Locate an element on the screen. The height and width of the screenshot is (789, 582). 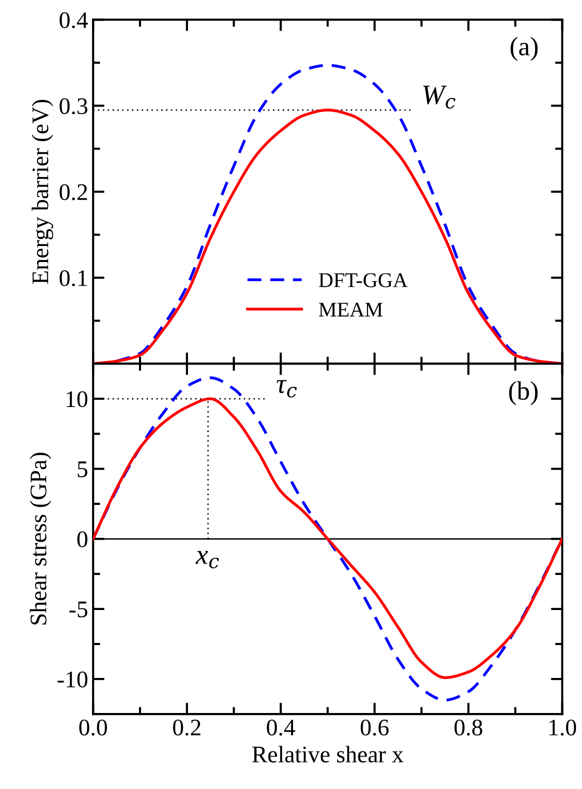
y-tick-label: 0 is located at coordinates (82, 539).